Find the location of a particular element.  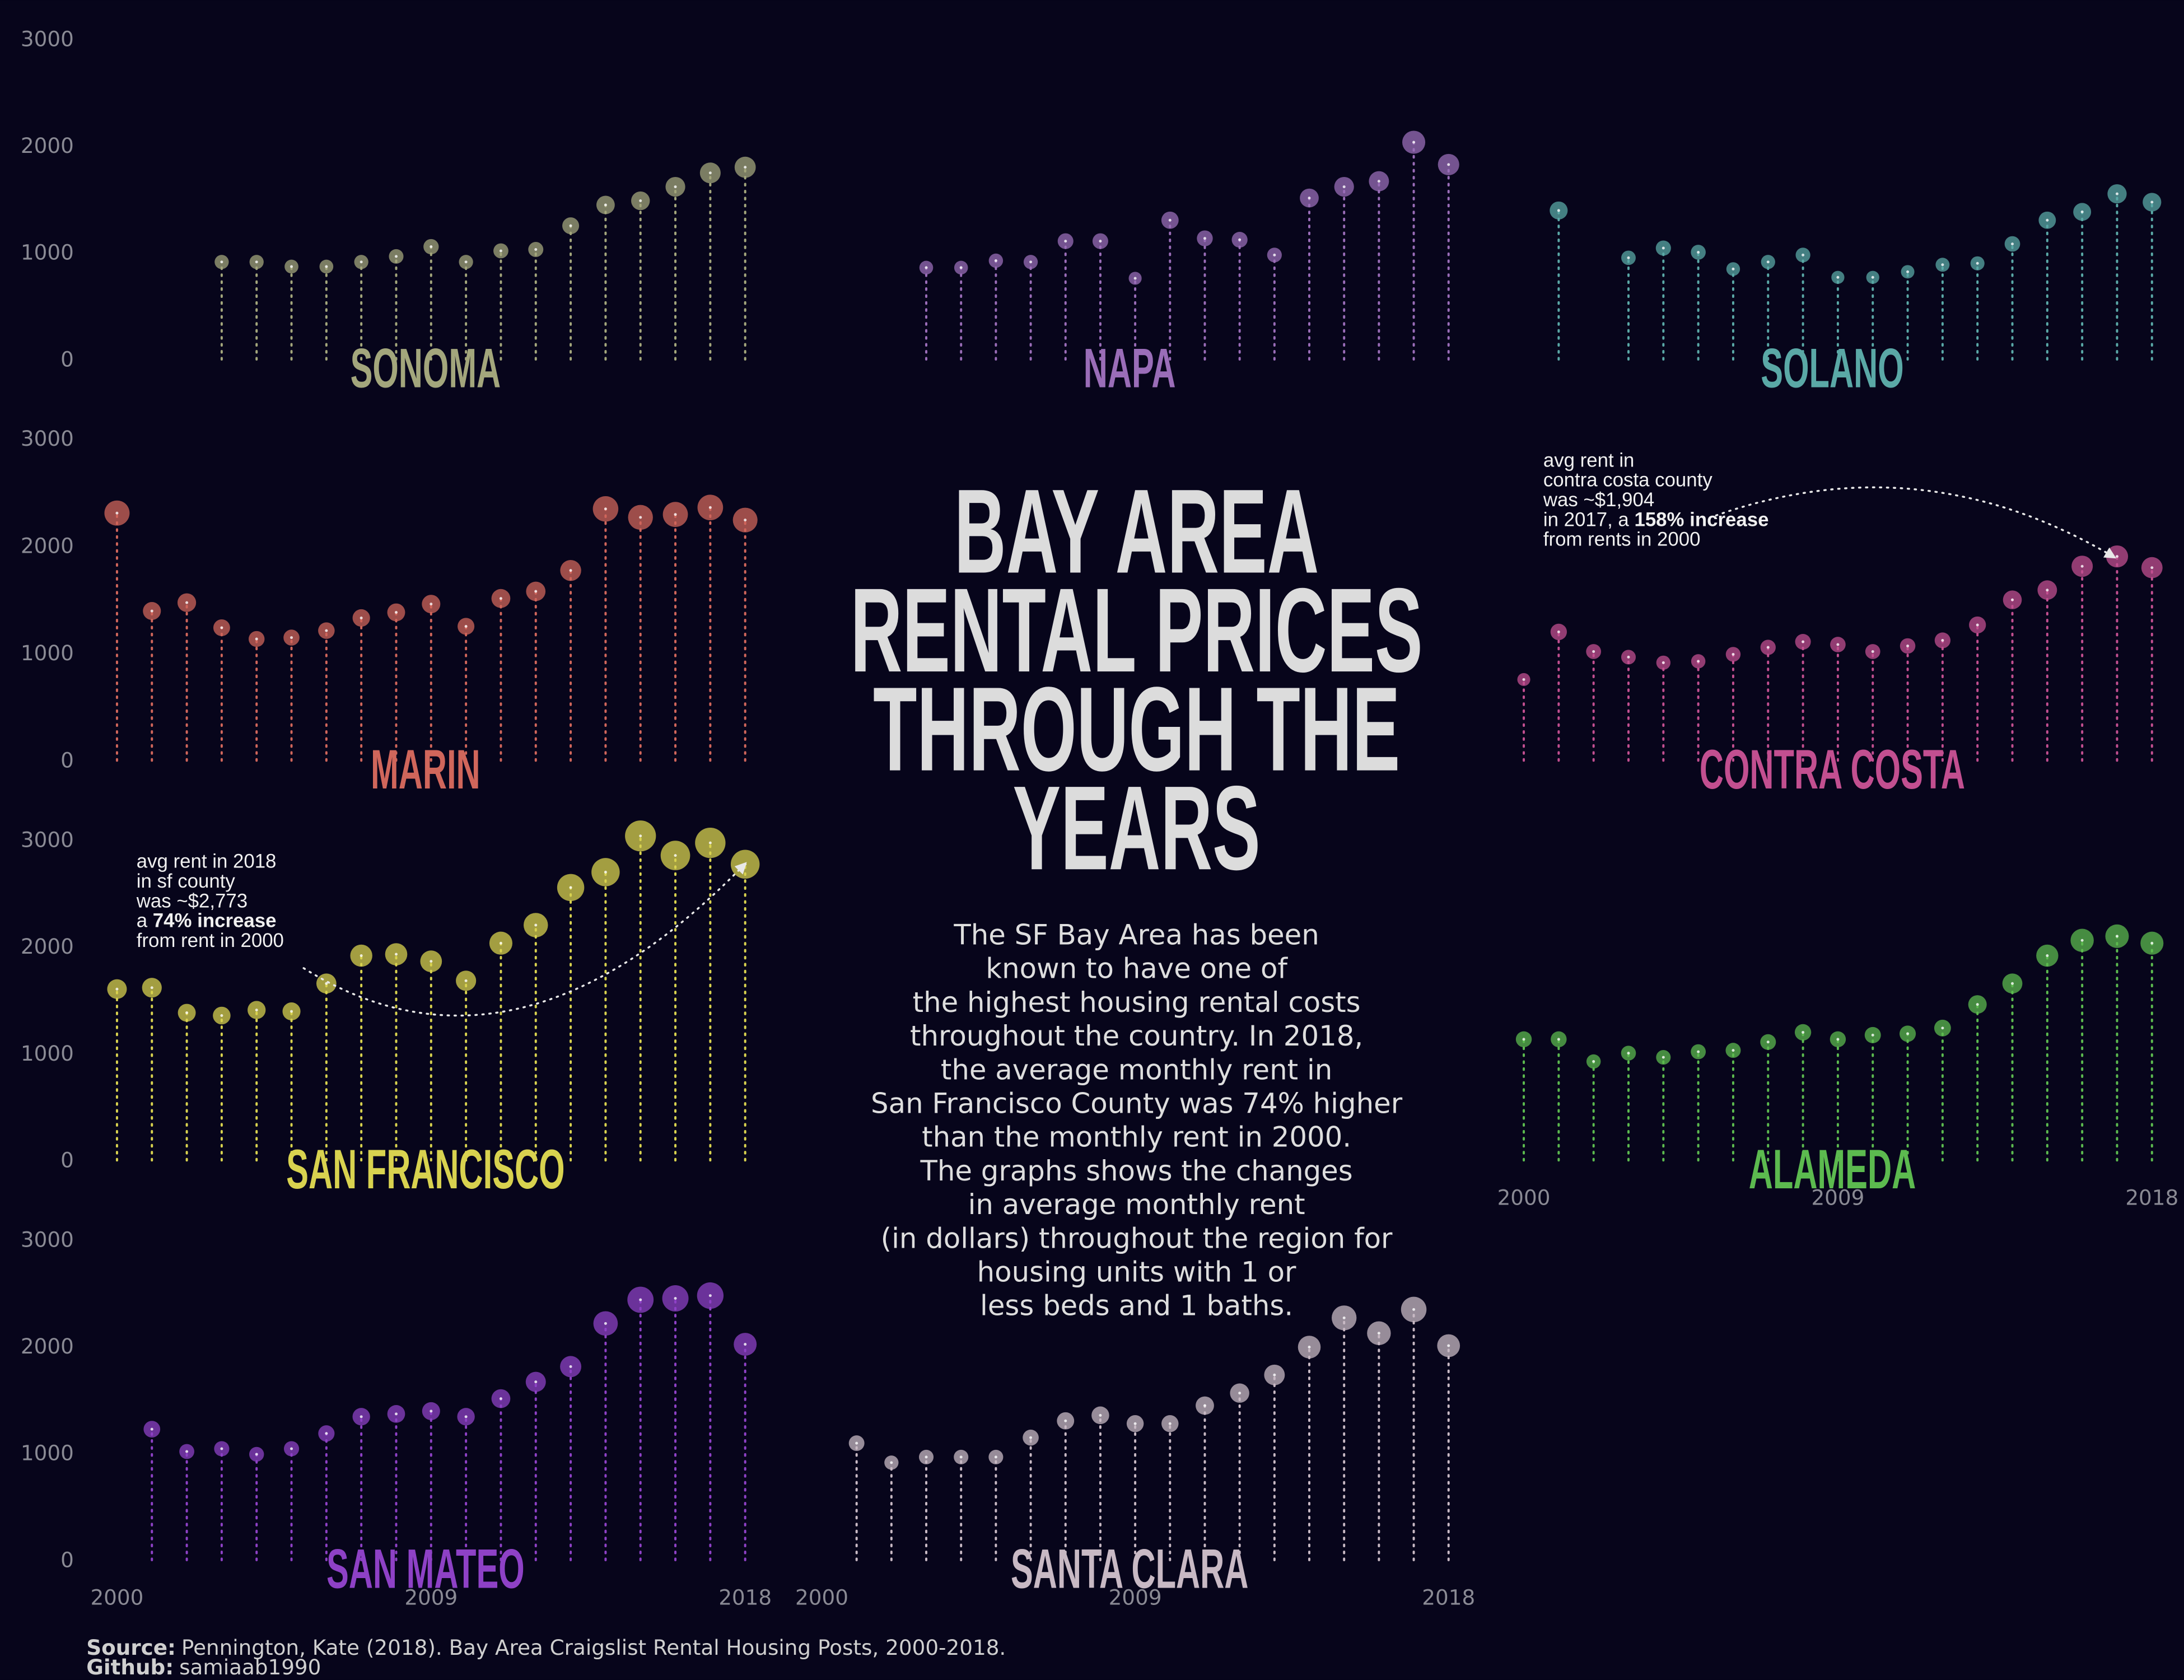

description-line: throughout the country. In 2018, is located at coordinates (1137, 1036).